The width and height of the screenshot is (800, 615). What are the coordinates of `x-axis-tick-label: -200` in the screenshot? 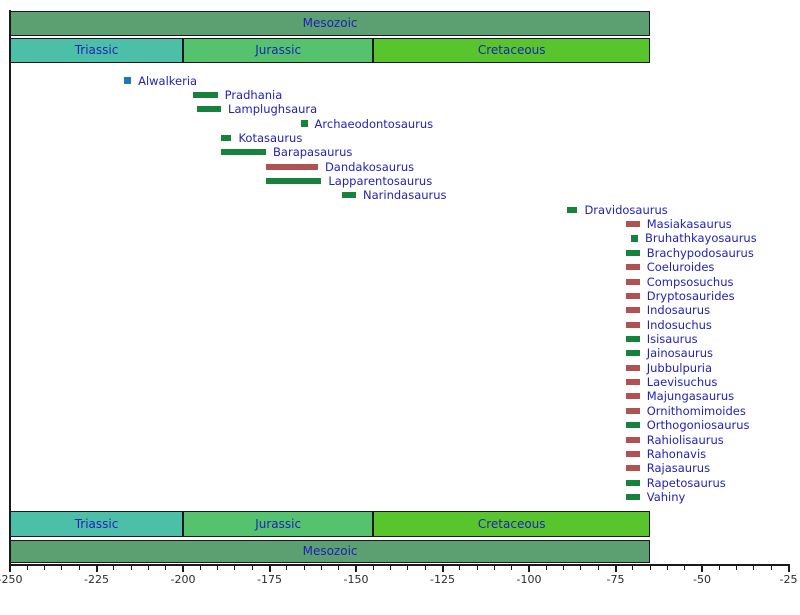 It's located at (183, 579).